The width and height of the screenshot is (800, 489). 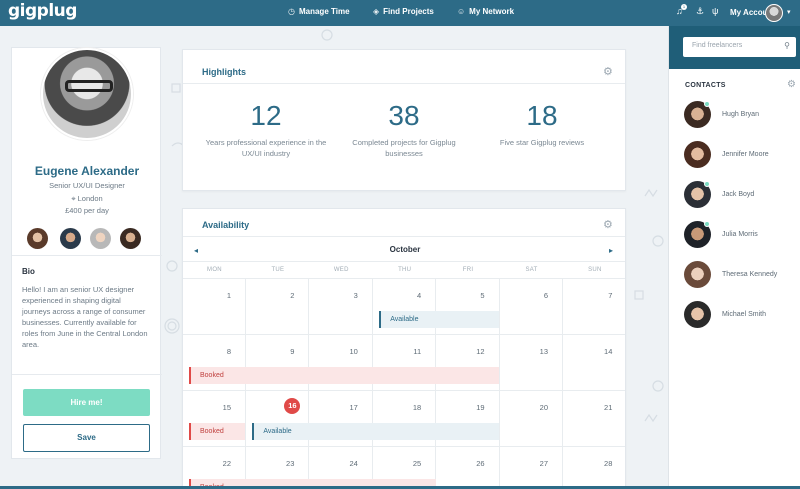 I want to click on notification-badge: 1, so click(x=684, y=7).